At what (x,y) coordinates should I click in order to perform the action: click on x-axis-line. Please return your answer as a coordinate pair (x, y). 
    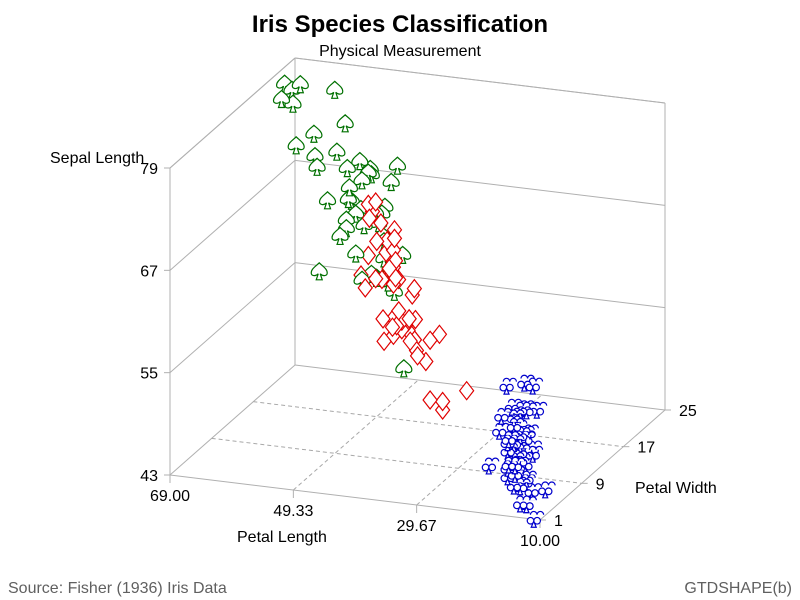
    Looking at the image, I should click on (355, 497).